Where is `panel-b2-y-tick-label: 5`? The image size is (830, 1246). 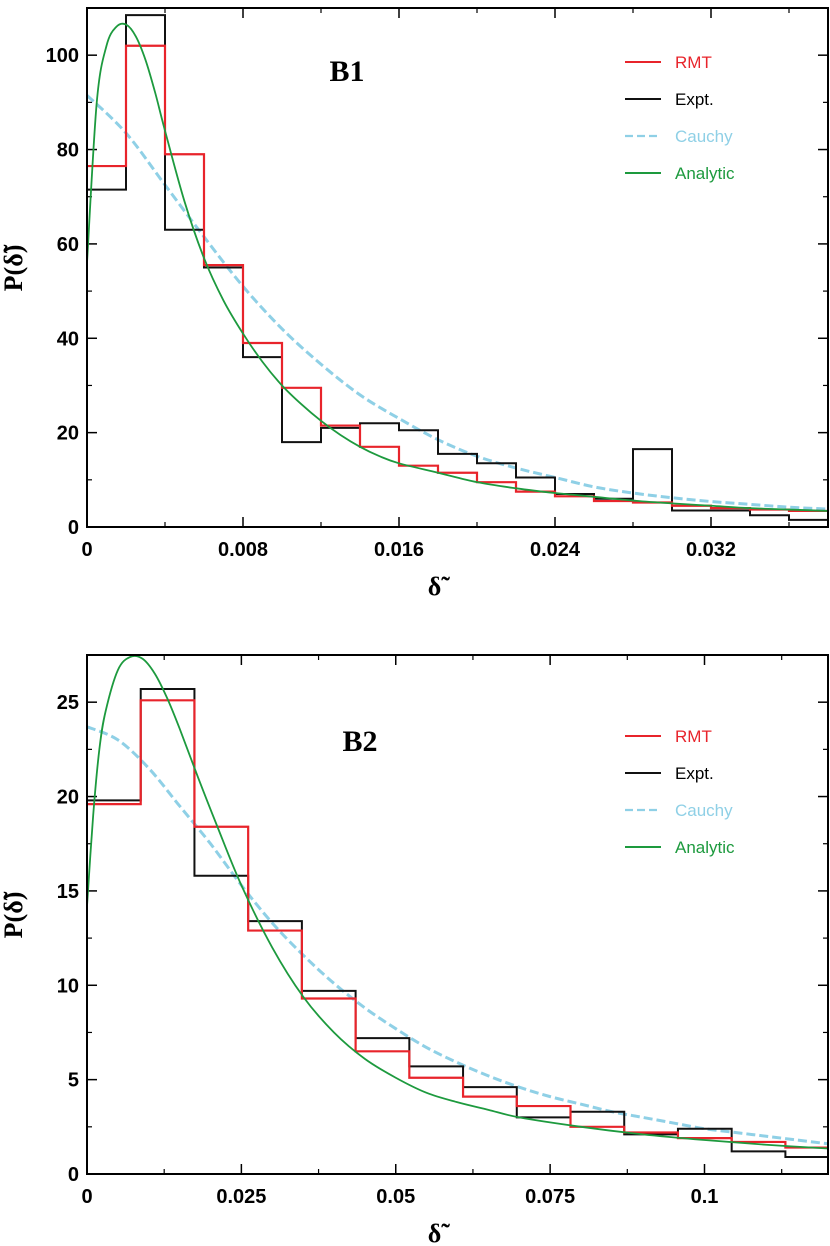 panel-b2-y-tick-label: 5 is located at coordinates (73, 1081).